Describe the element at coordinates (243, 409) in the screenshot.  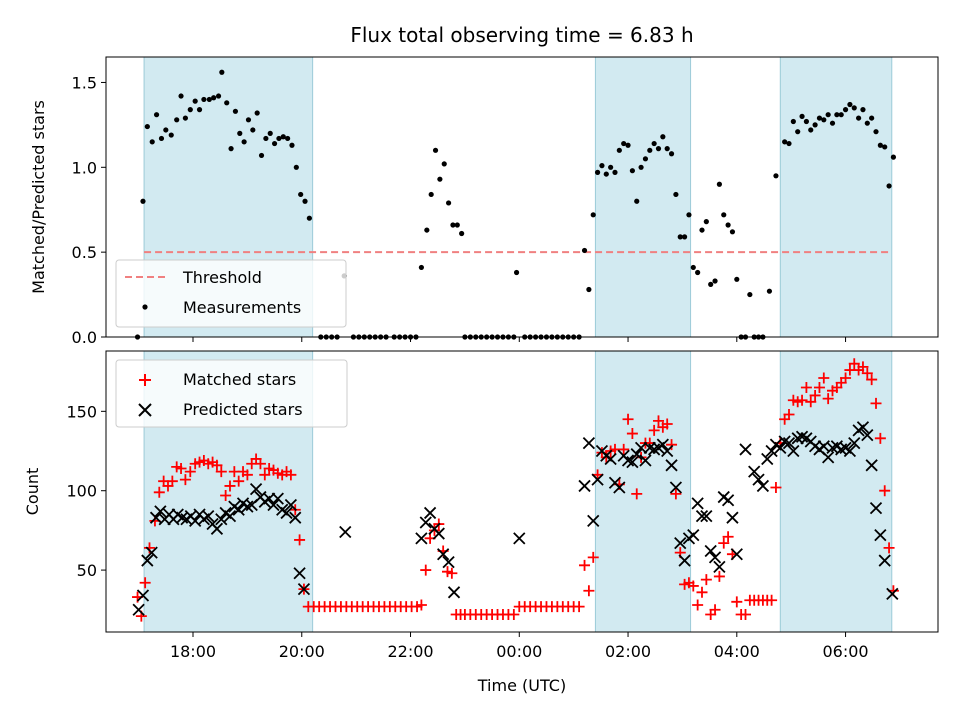
I see `legend-predicted-label: Predicted stars` at that location.